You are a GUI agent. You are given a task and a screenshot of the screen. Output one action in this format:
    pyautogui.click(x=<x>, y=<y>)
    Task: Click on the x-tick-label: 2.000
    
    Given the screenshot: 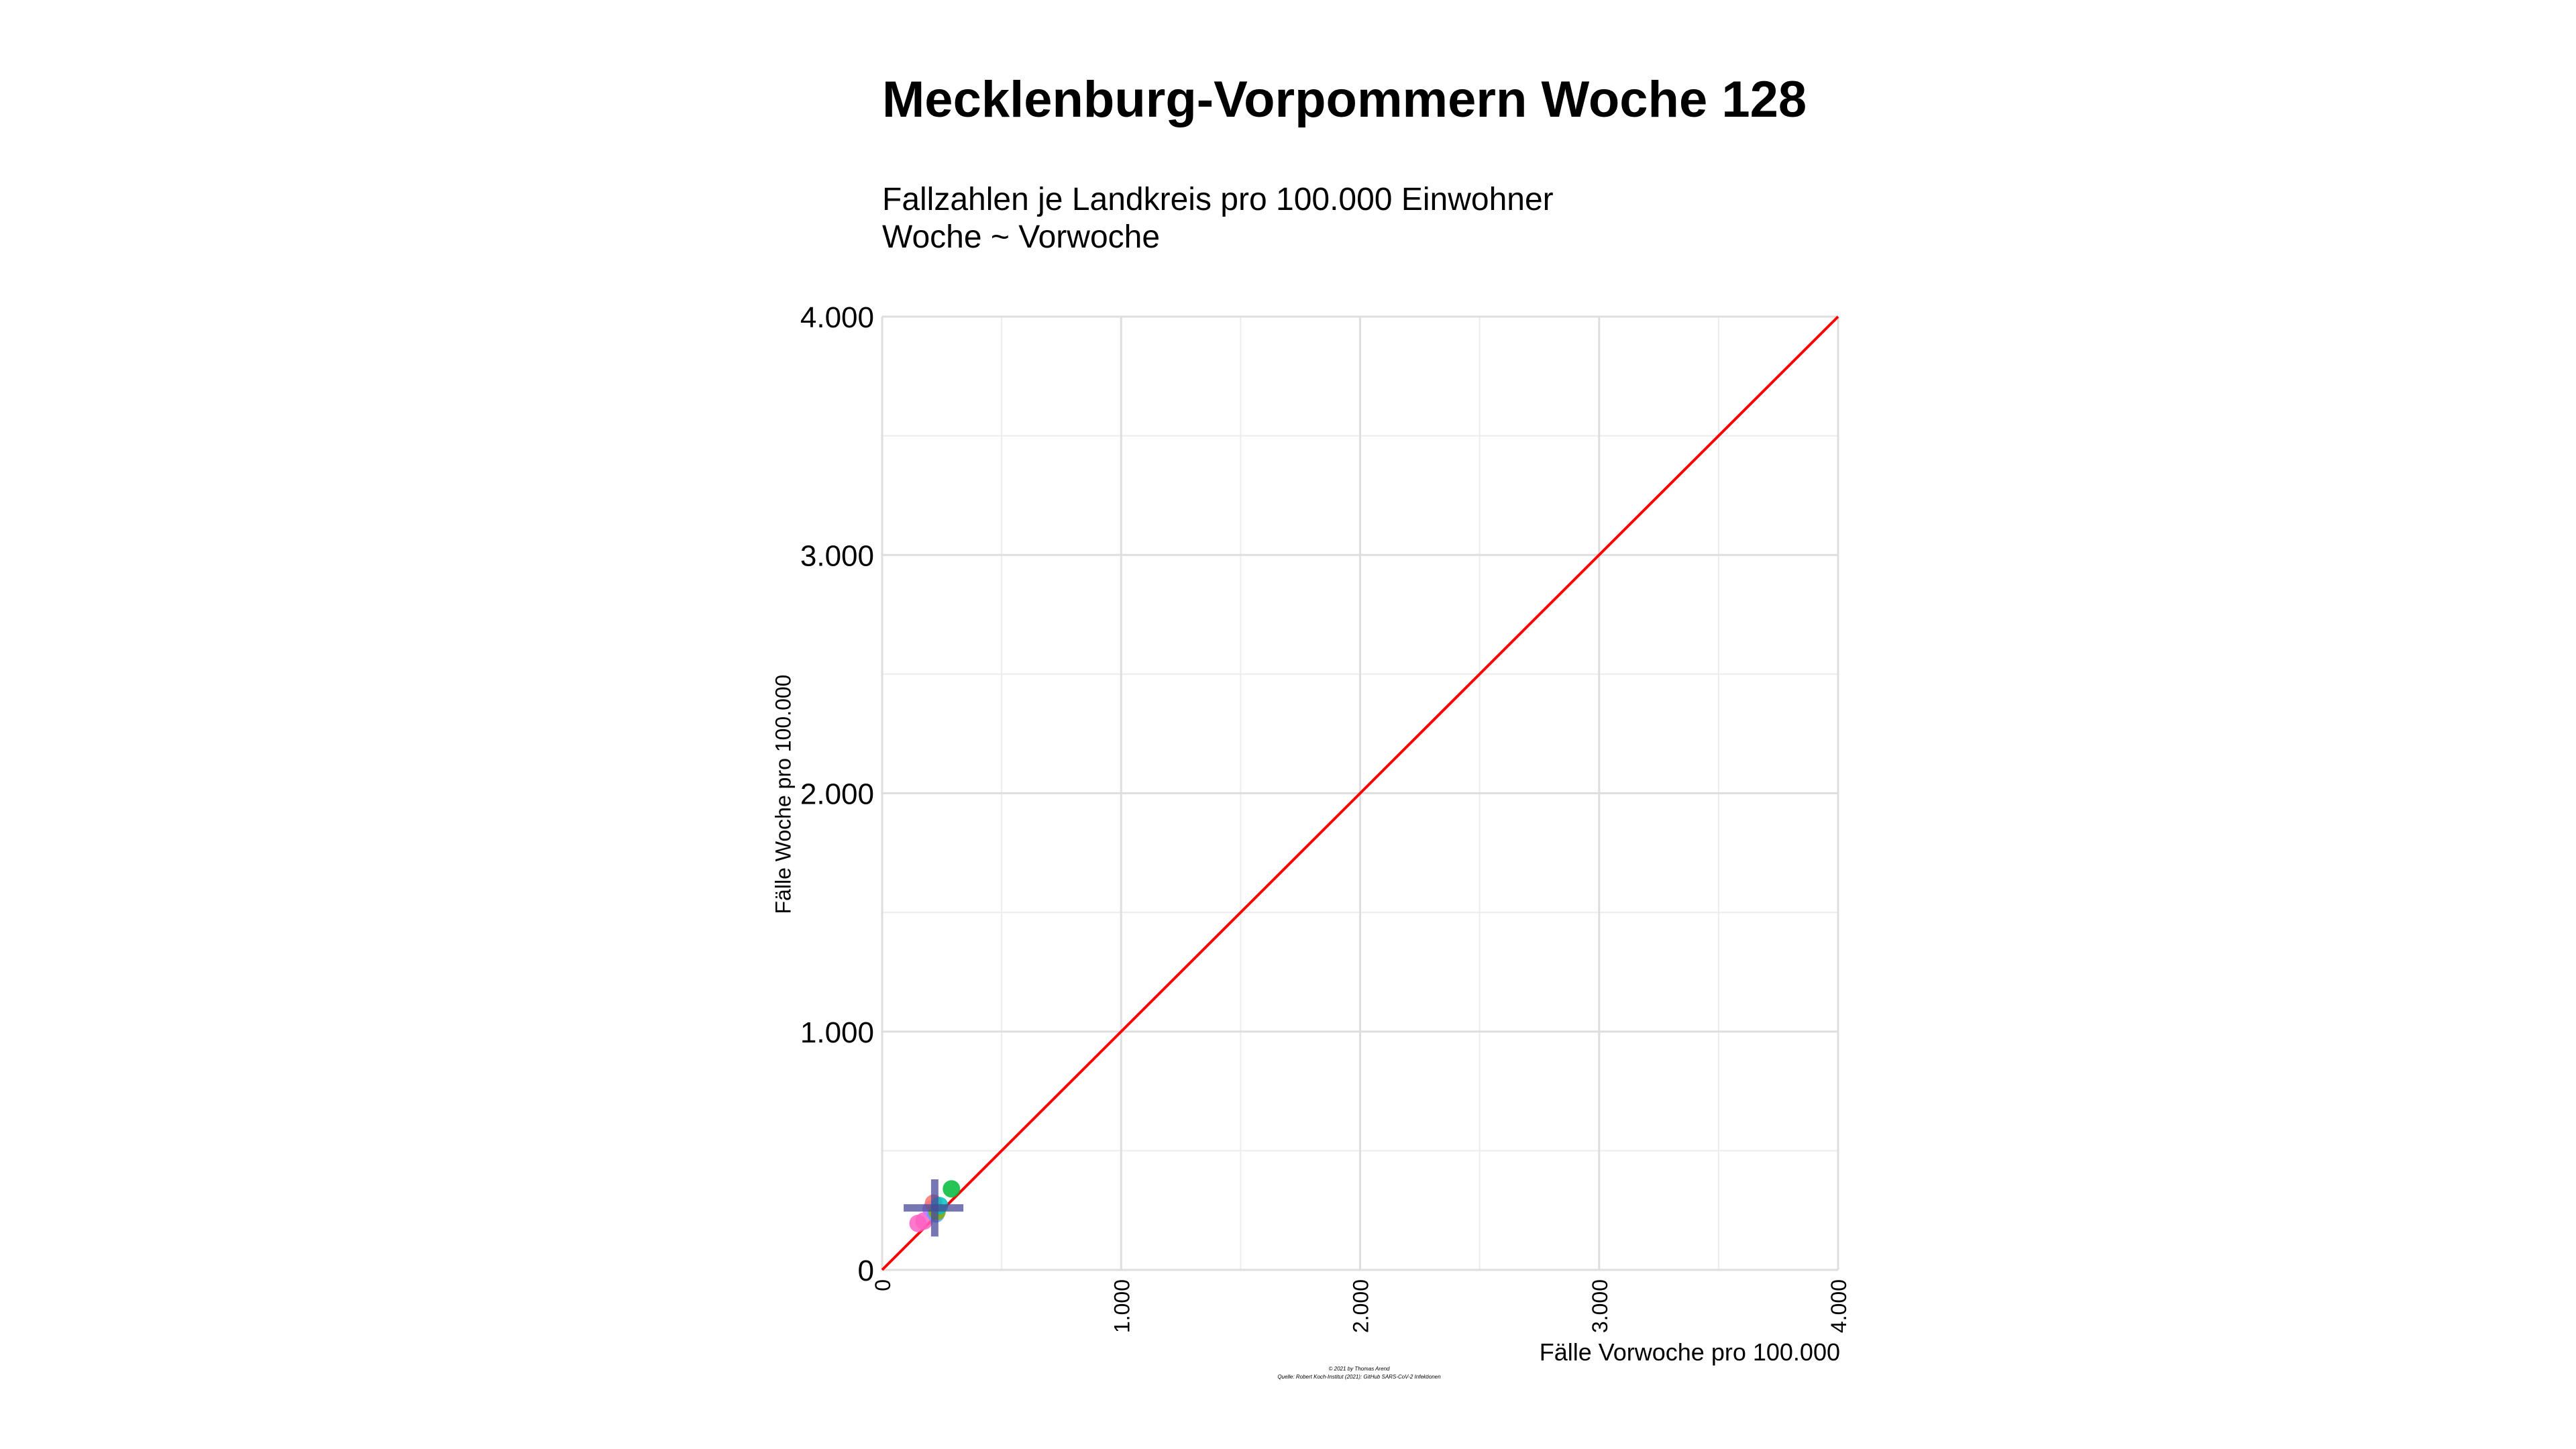 What is the action you would take?
    pyautogui.click(x=1361, y=1306)
    